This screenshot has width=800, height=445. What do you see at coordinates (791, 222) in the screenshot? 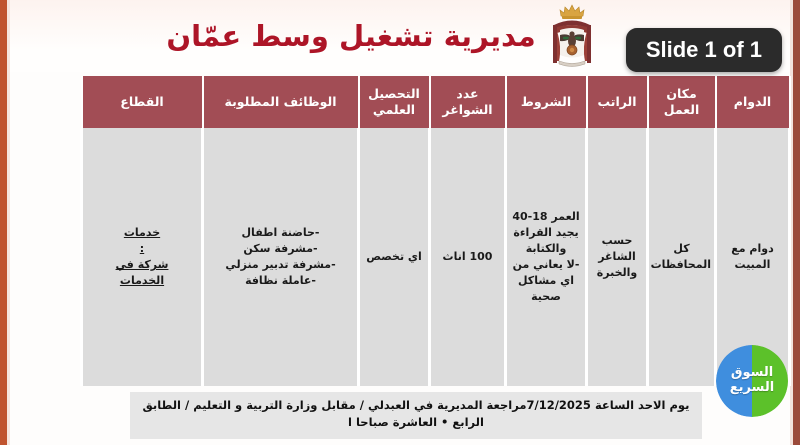
I see `right-inner-strip` at bounding box center [791, 222].